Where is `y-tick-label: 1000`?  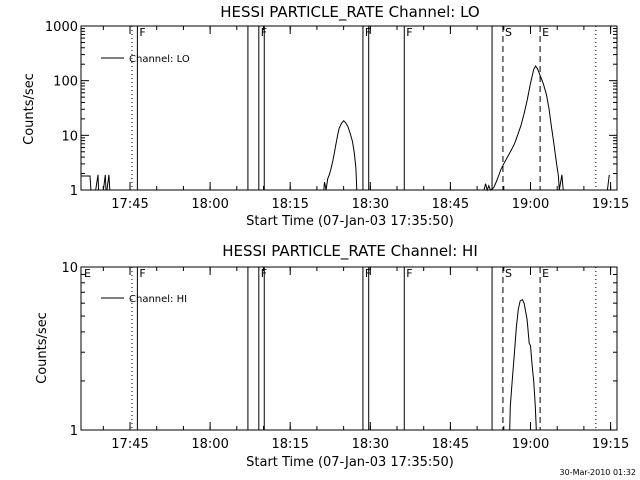
y-tick-label: 1000 is located at coordinates (61, 27).